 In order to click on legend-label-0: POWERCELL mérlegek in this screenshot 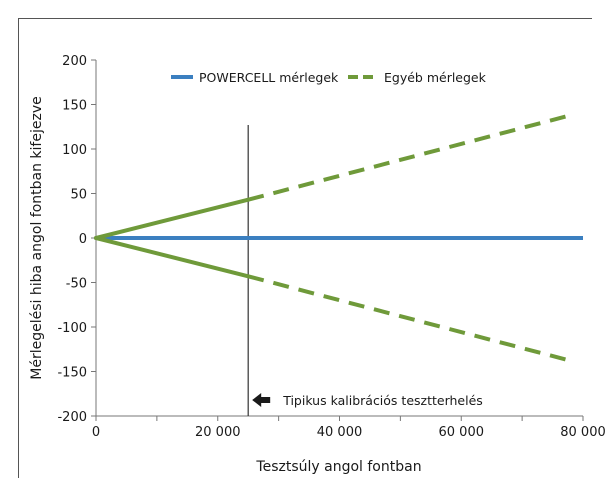, I will do `click(269, 77)`.